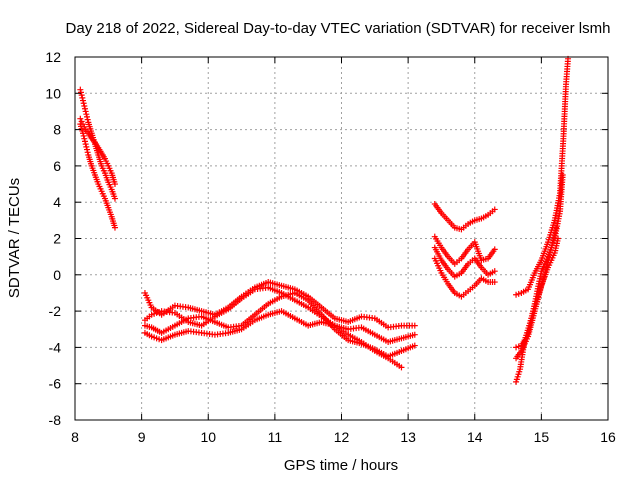 Image resolution: width=640 pixels, height=480 pixels. What do you see at coordinates (408, 437) in the screenshot?
I see `x-tick-label: 13` at bounding box center [408, 437].